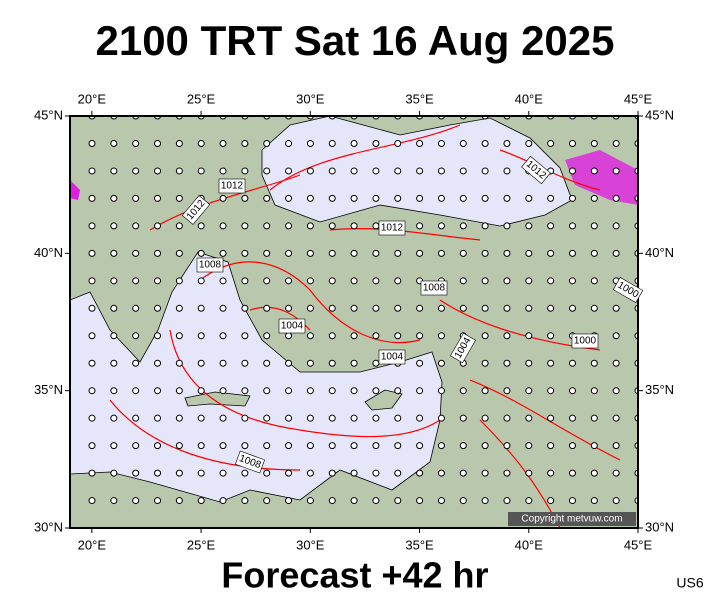 This screenshot has height=605, width=711. What do you see at coordinates (310, 98) in the screenshot?
I see `lon-label: 30°E` at bounding box center [310, 98].